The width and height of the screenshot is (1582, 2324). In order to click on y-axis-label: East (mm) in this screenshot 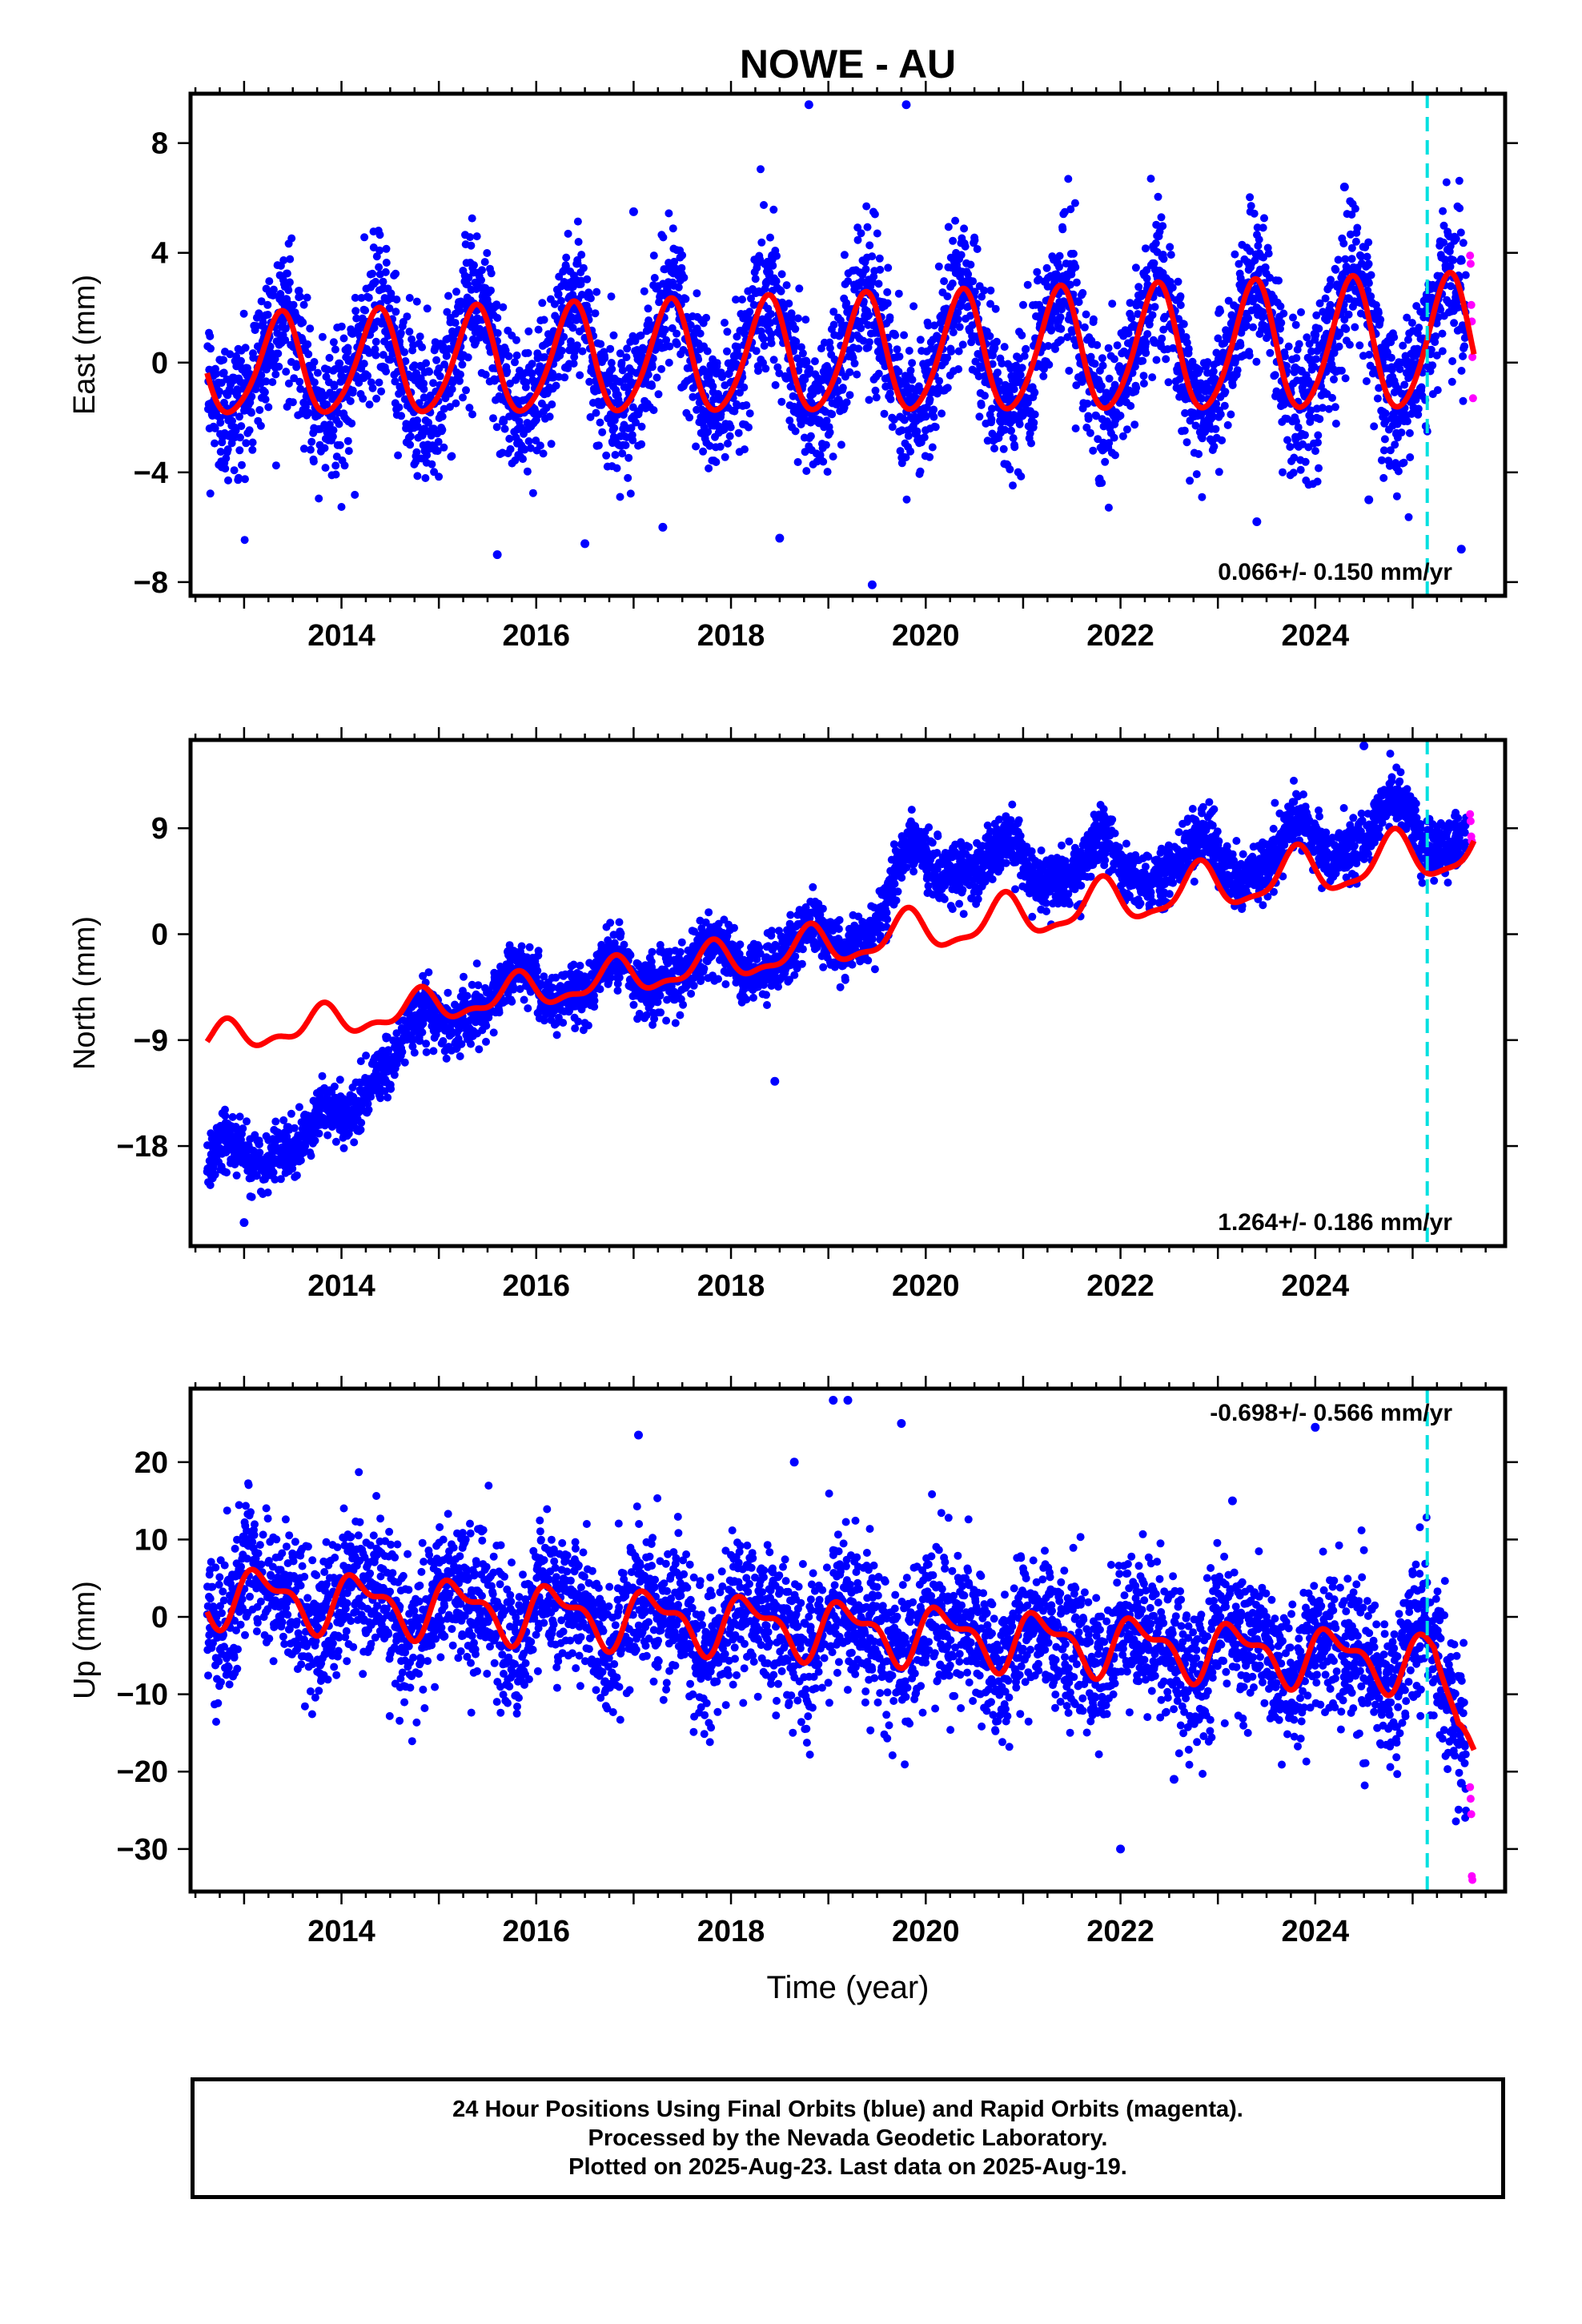, I will do `click(85, 345)`.